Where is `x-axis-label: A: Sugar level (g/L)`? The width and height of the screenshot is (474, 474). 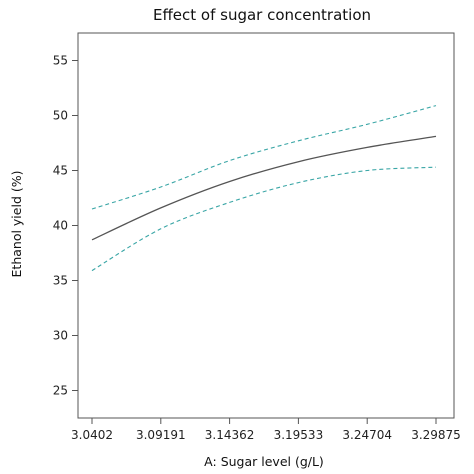 x-axis-label: A: Sugar level (g/L) is located at coordinates (264, 461).